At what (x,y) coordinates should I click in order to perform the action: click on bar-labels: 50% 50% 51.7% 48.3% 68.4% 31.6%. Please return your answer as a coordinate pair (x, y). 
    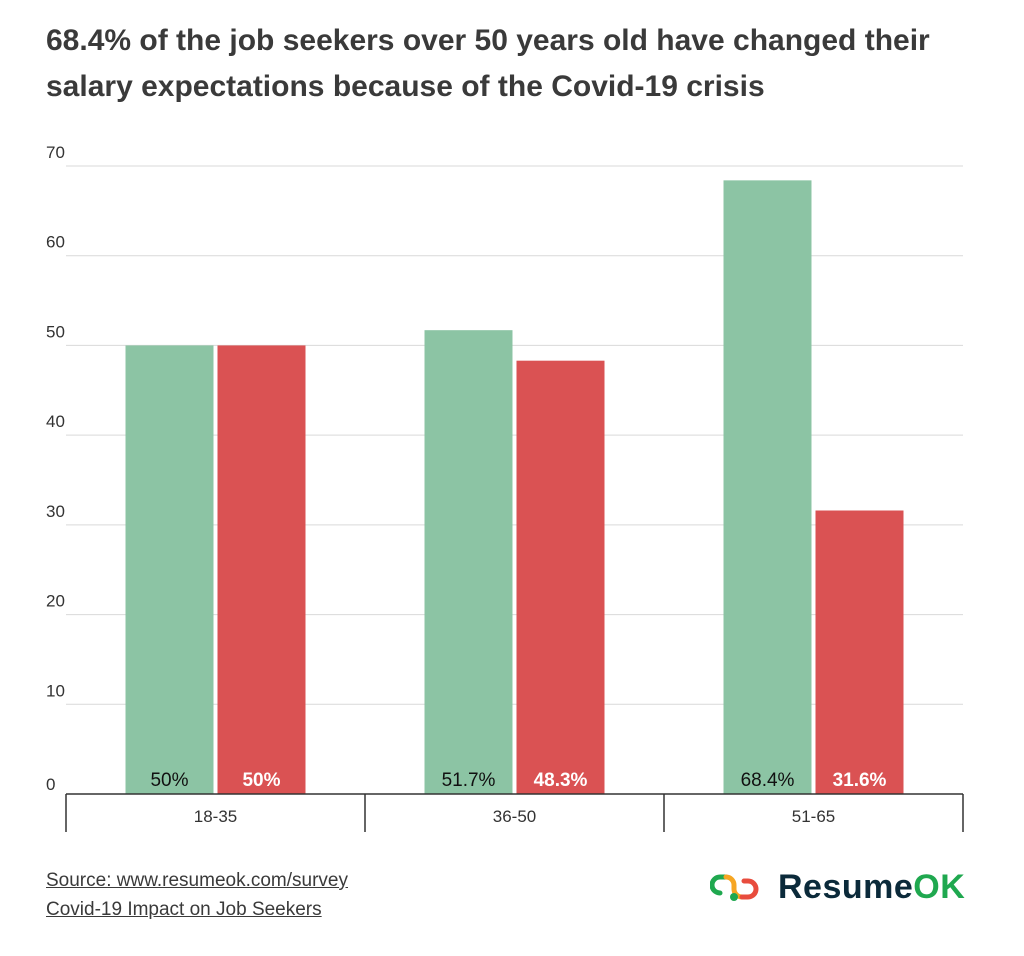
    Looking at the image, I should click on (518, 780).